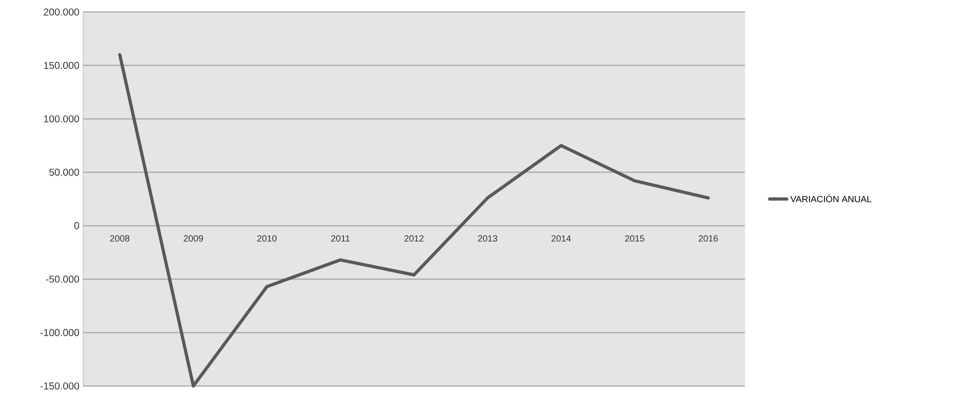 The image size is (960, 400). I want to click on x-tick-label: 2008, so click(120, 238).